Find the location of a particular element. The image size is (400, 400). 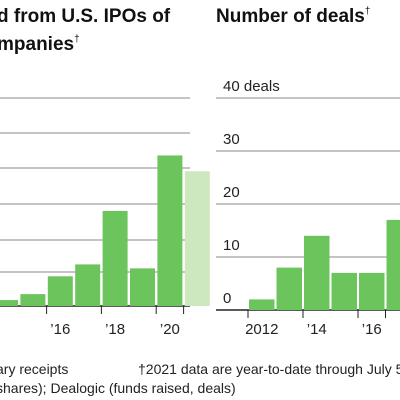

right-x-tick-label-2: ’16 is located at coordinates (372, 329).